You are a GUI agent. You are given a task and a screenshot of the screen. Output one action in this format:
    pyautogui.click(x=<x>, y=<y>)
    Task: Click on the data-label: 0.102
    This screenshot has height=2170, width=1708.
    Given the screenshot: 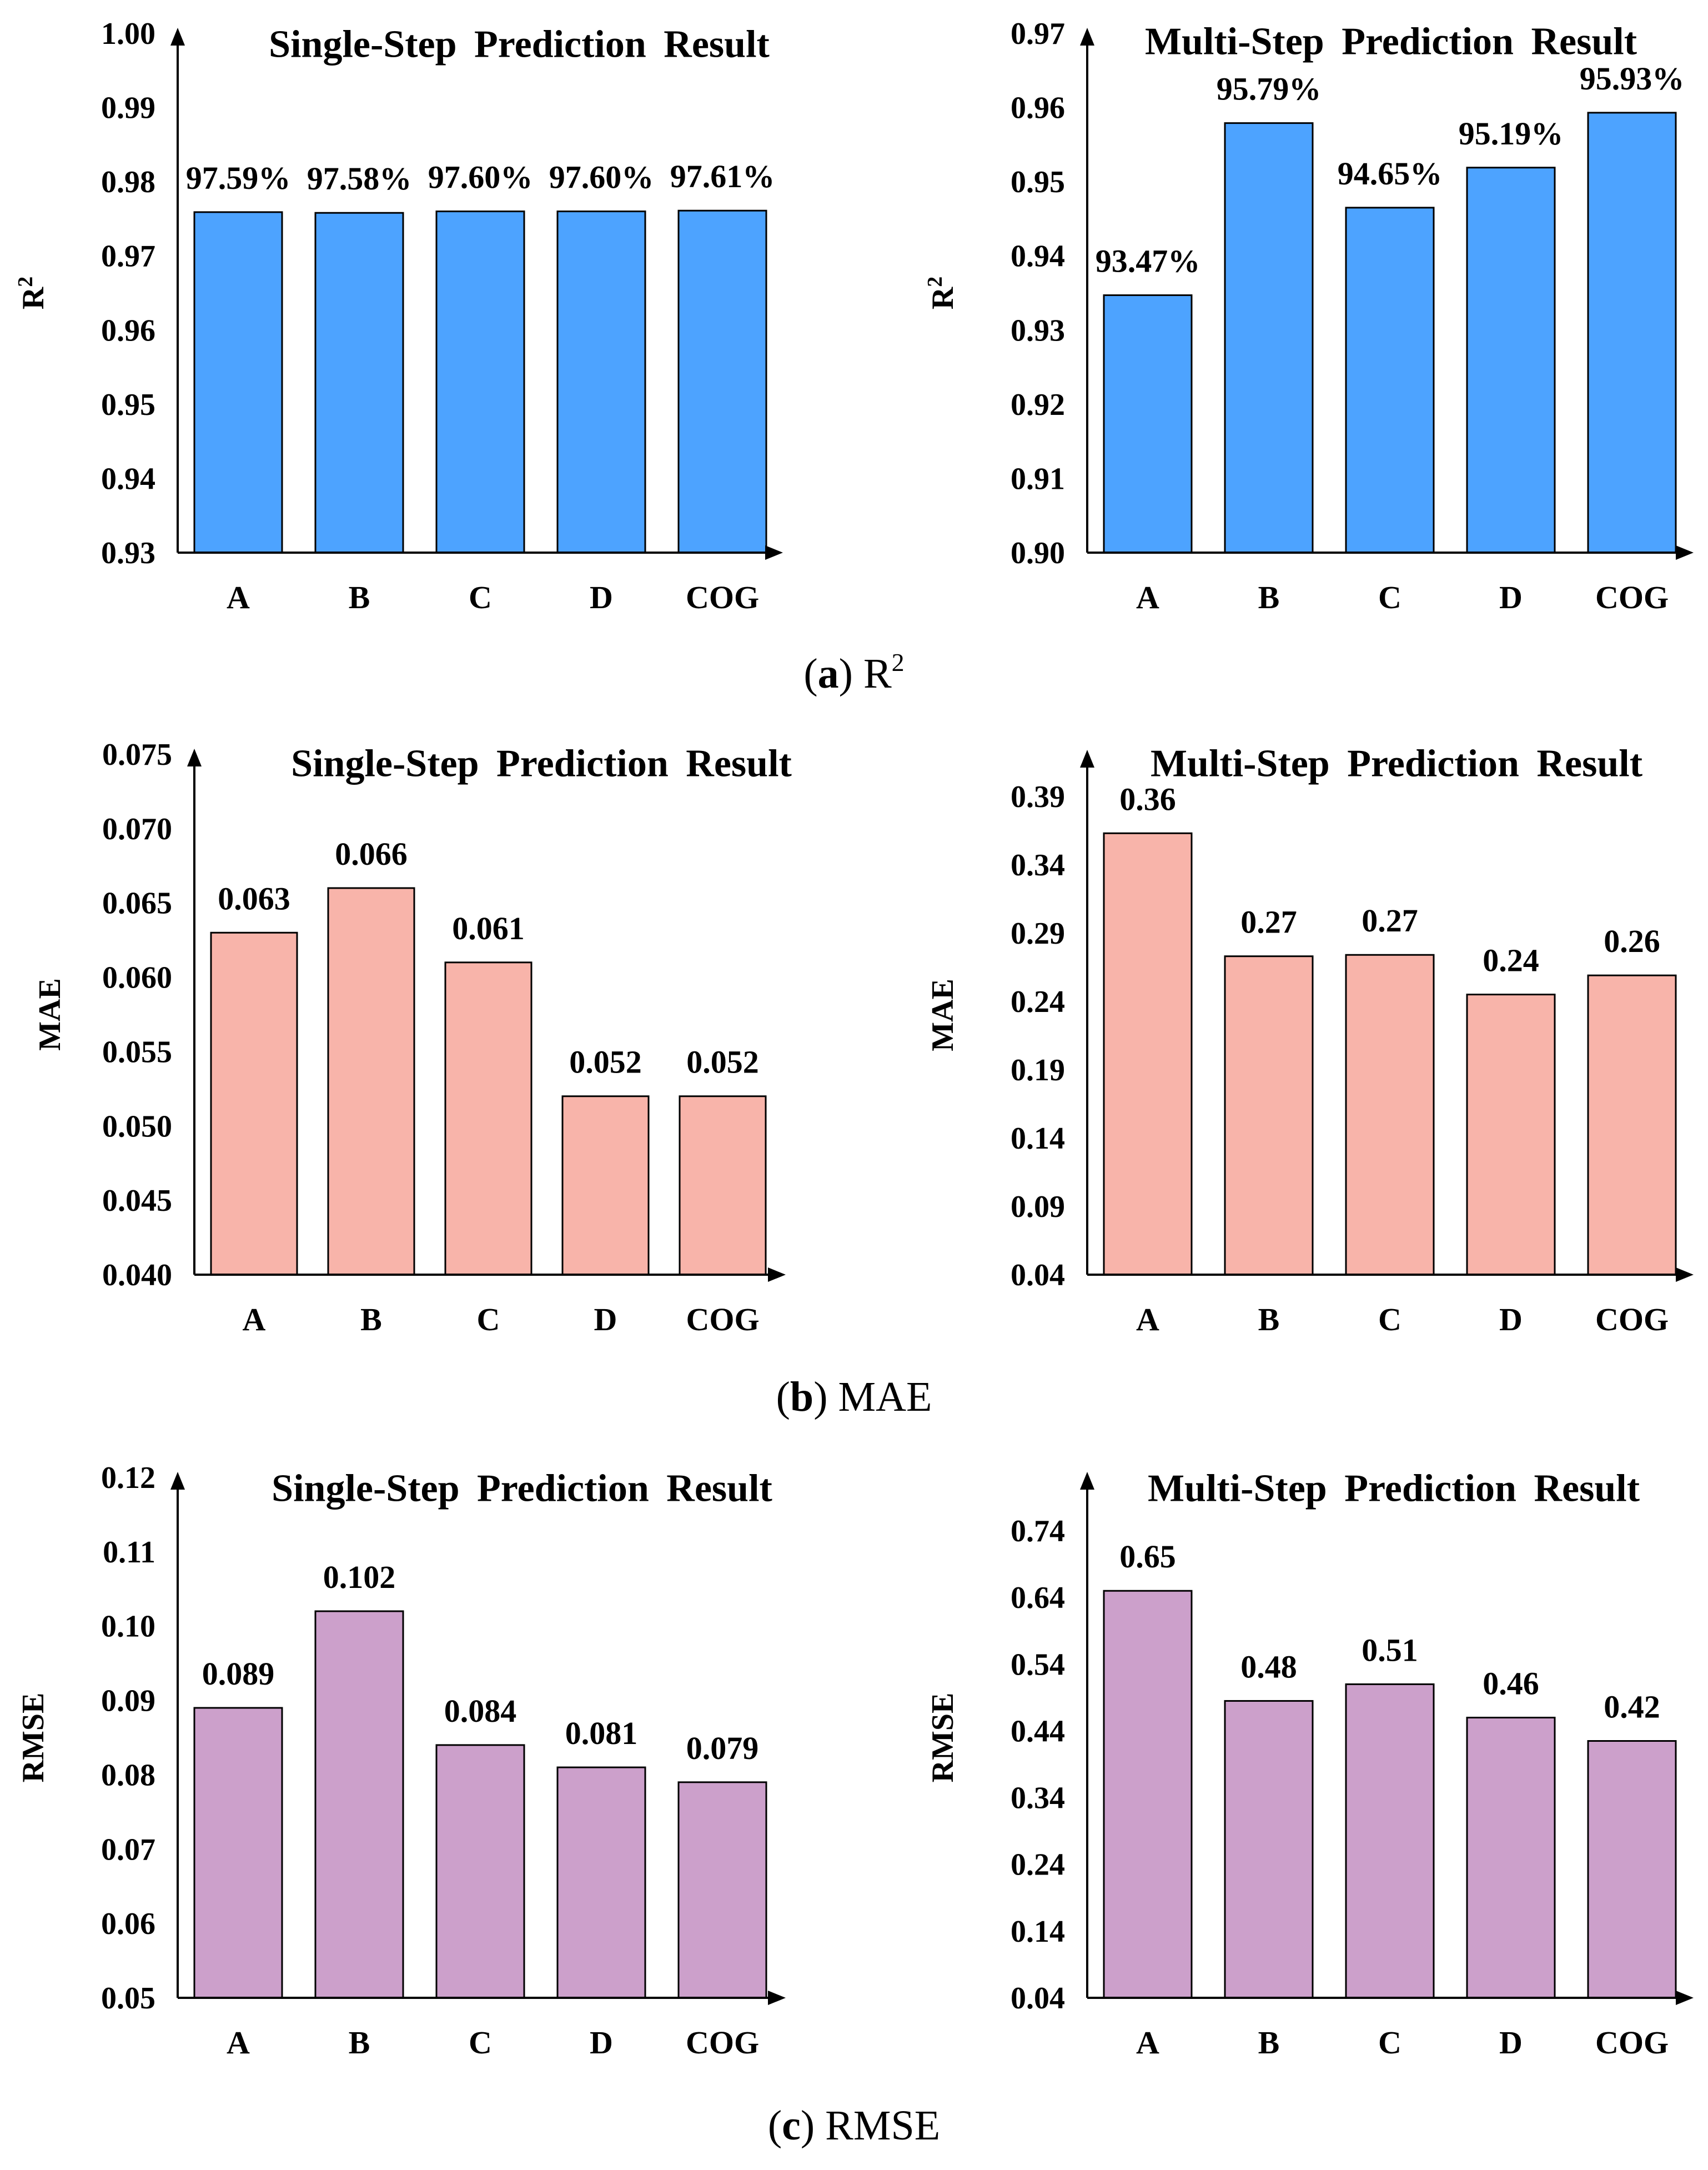 What is the action you would take?
    pyautogui.click(x=359, y=1577)
    